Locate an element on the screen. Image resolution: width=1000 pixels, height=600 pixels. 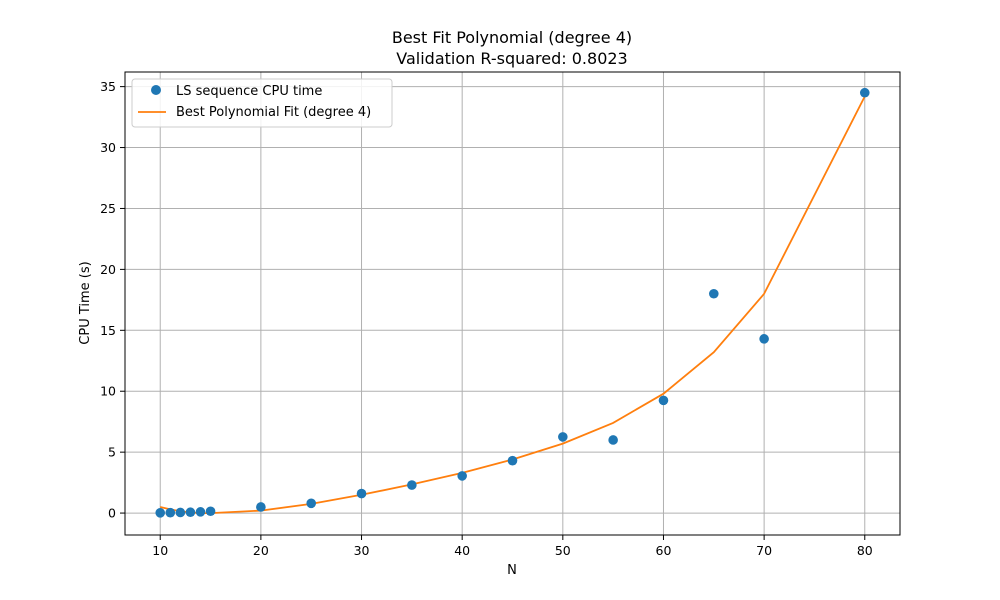
x-tick-label-4: 50 is located at coordinates (563, 550).